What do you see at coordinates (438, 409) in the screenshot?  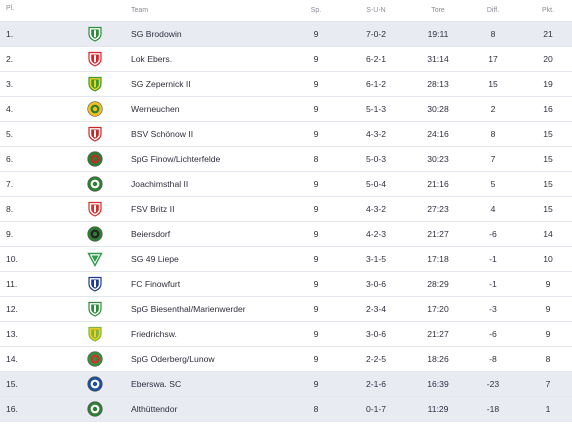 I see `goals: 11:29` at bounding box center [438, 409].